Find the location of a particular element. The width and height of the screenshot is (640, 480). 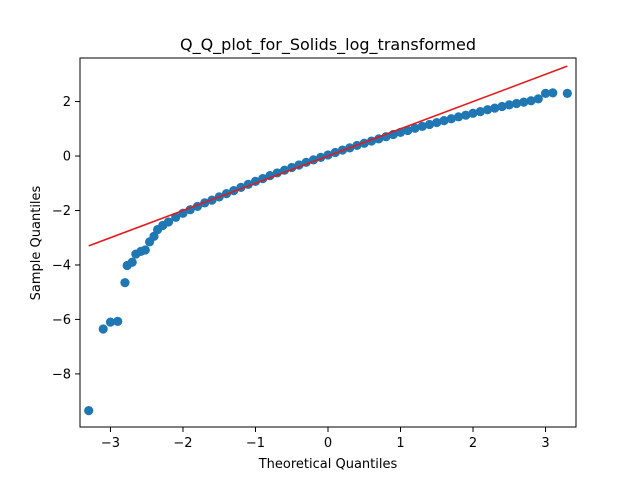

y-tick-label: 0 is located at coordinates (67, 157).